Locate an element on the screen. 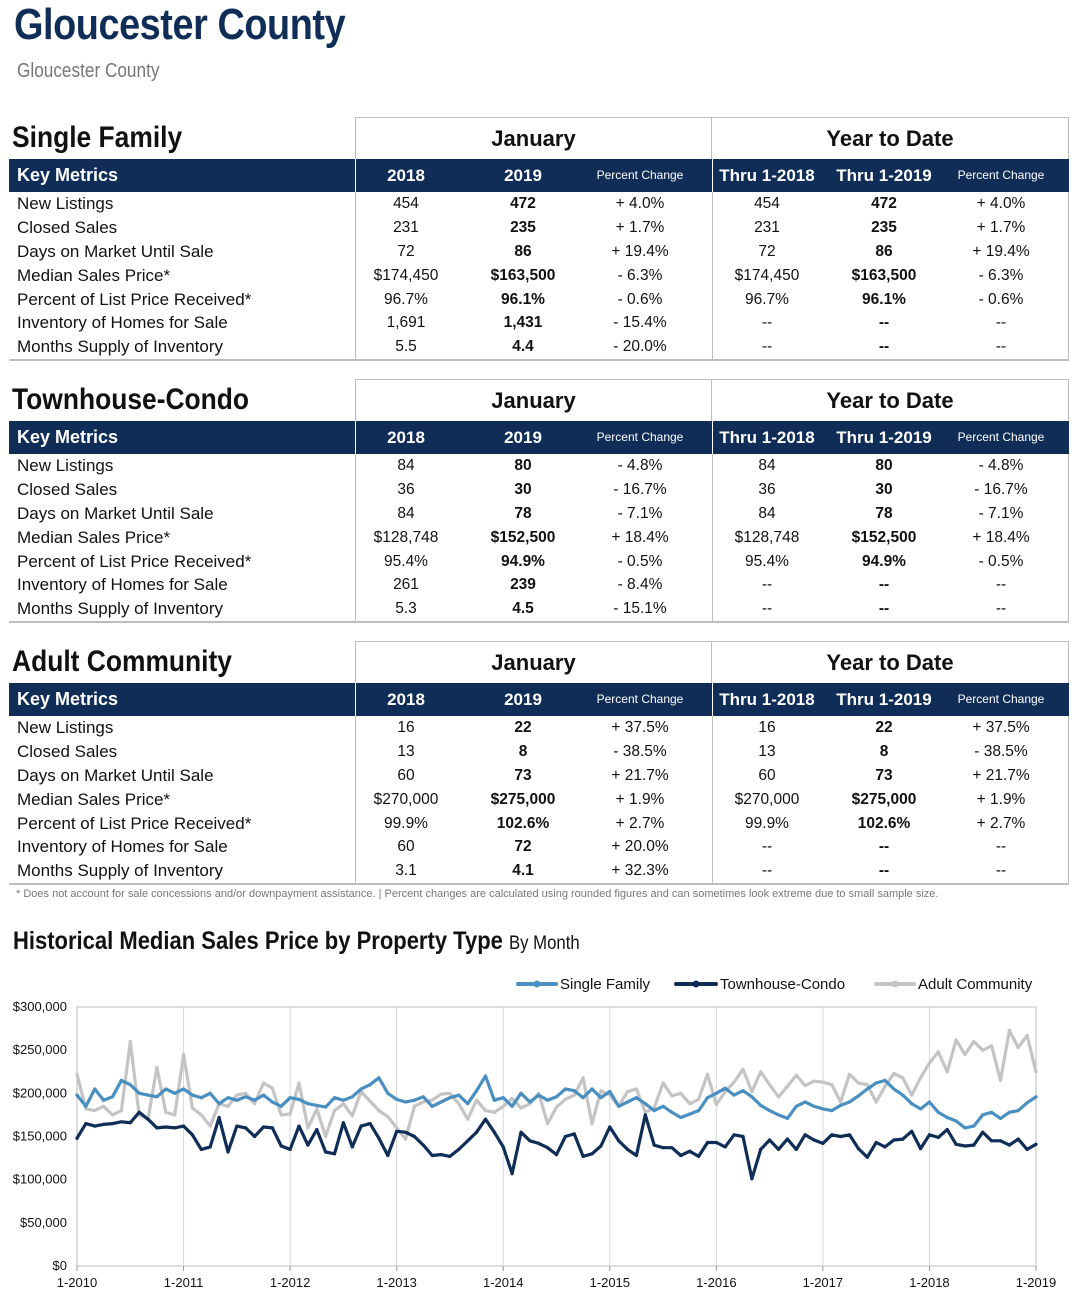 The width and height of the screenshot is (1078, 1299). metric-value: 4.1 is located at coordinates (523, 871).